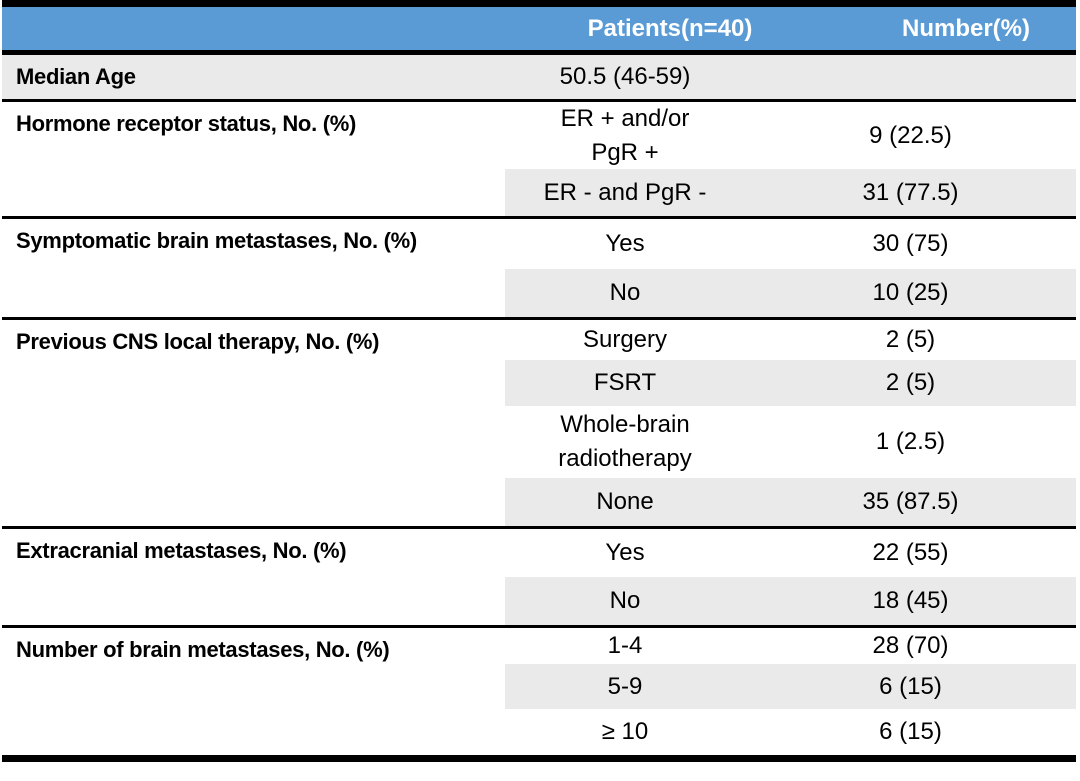 The width and height of the screenshot is (1080, 781). What do you see at coordinates (790, 601) in the screenshot?
I see `table-row: No 18 (45)` at bounding box center [790, 601].